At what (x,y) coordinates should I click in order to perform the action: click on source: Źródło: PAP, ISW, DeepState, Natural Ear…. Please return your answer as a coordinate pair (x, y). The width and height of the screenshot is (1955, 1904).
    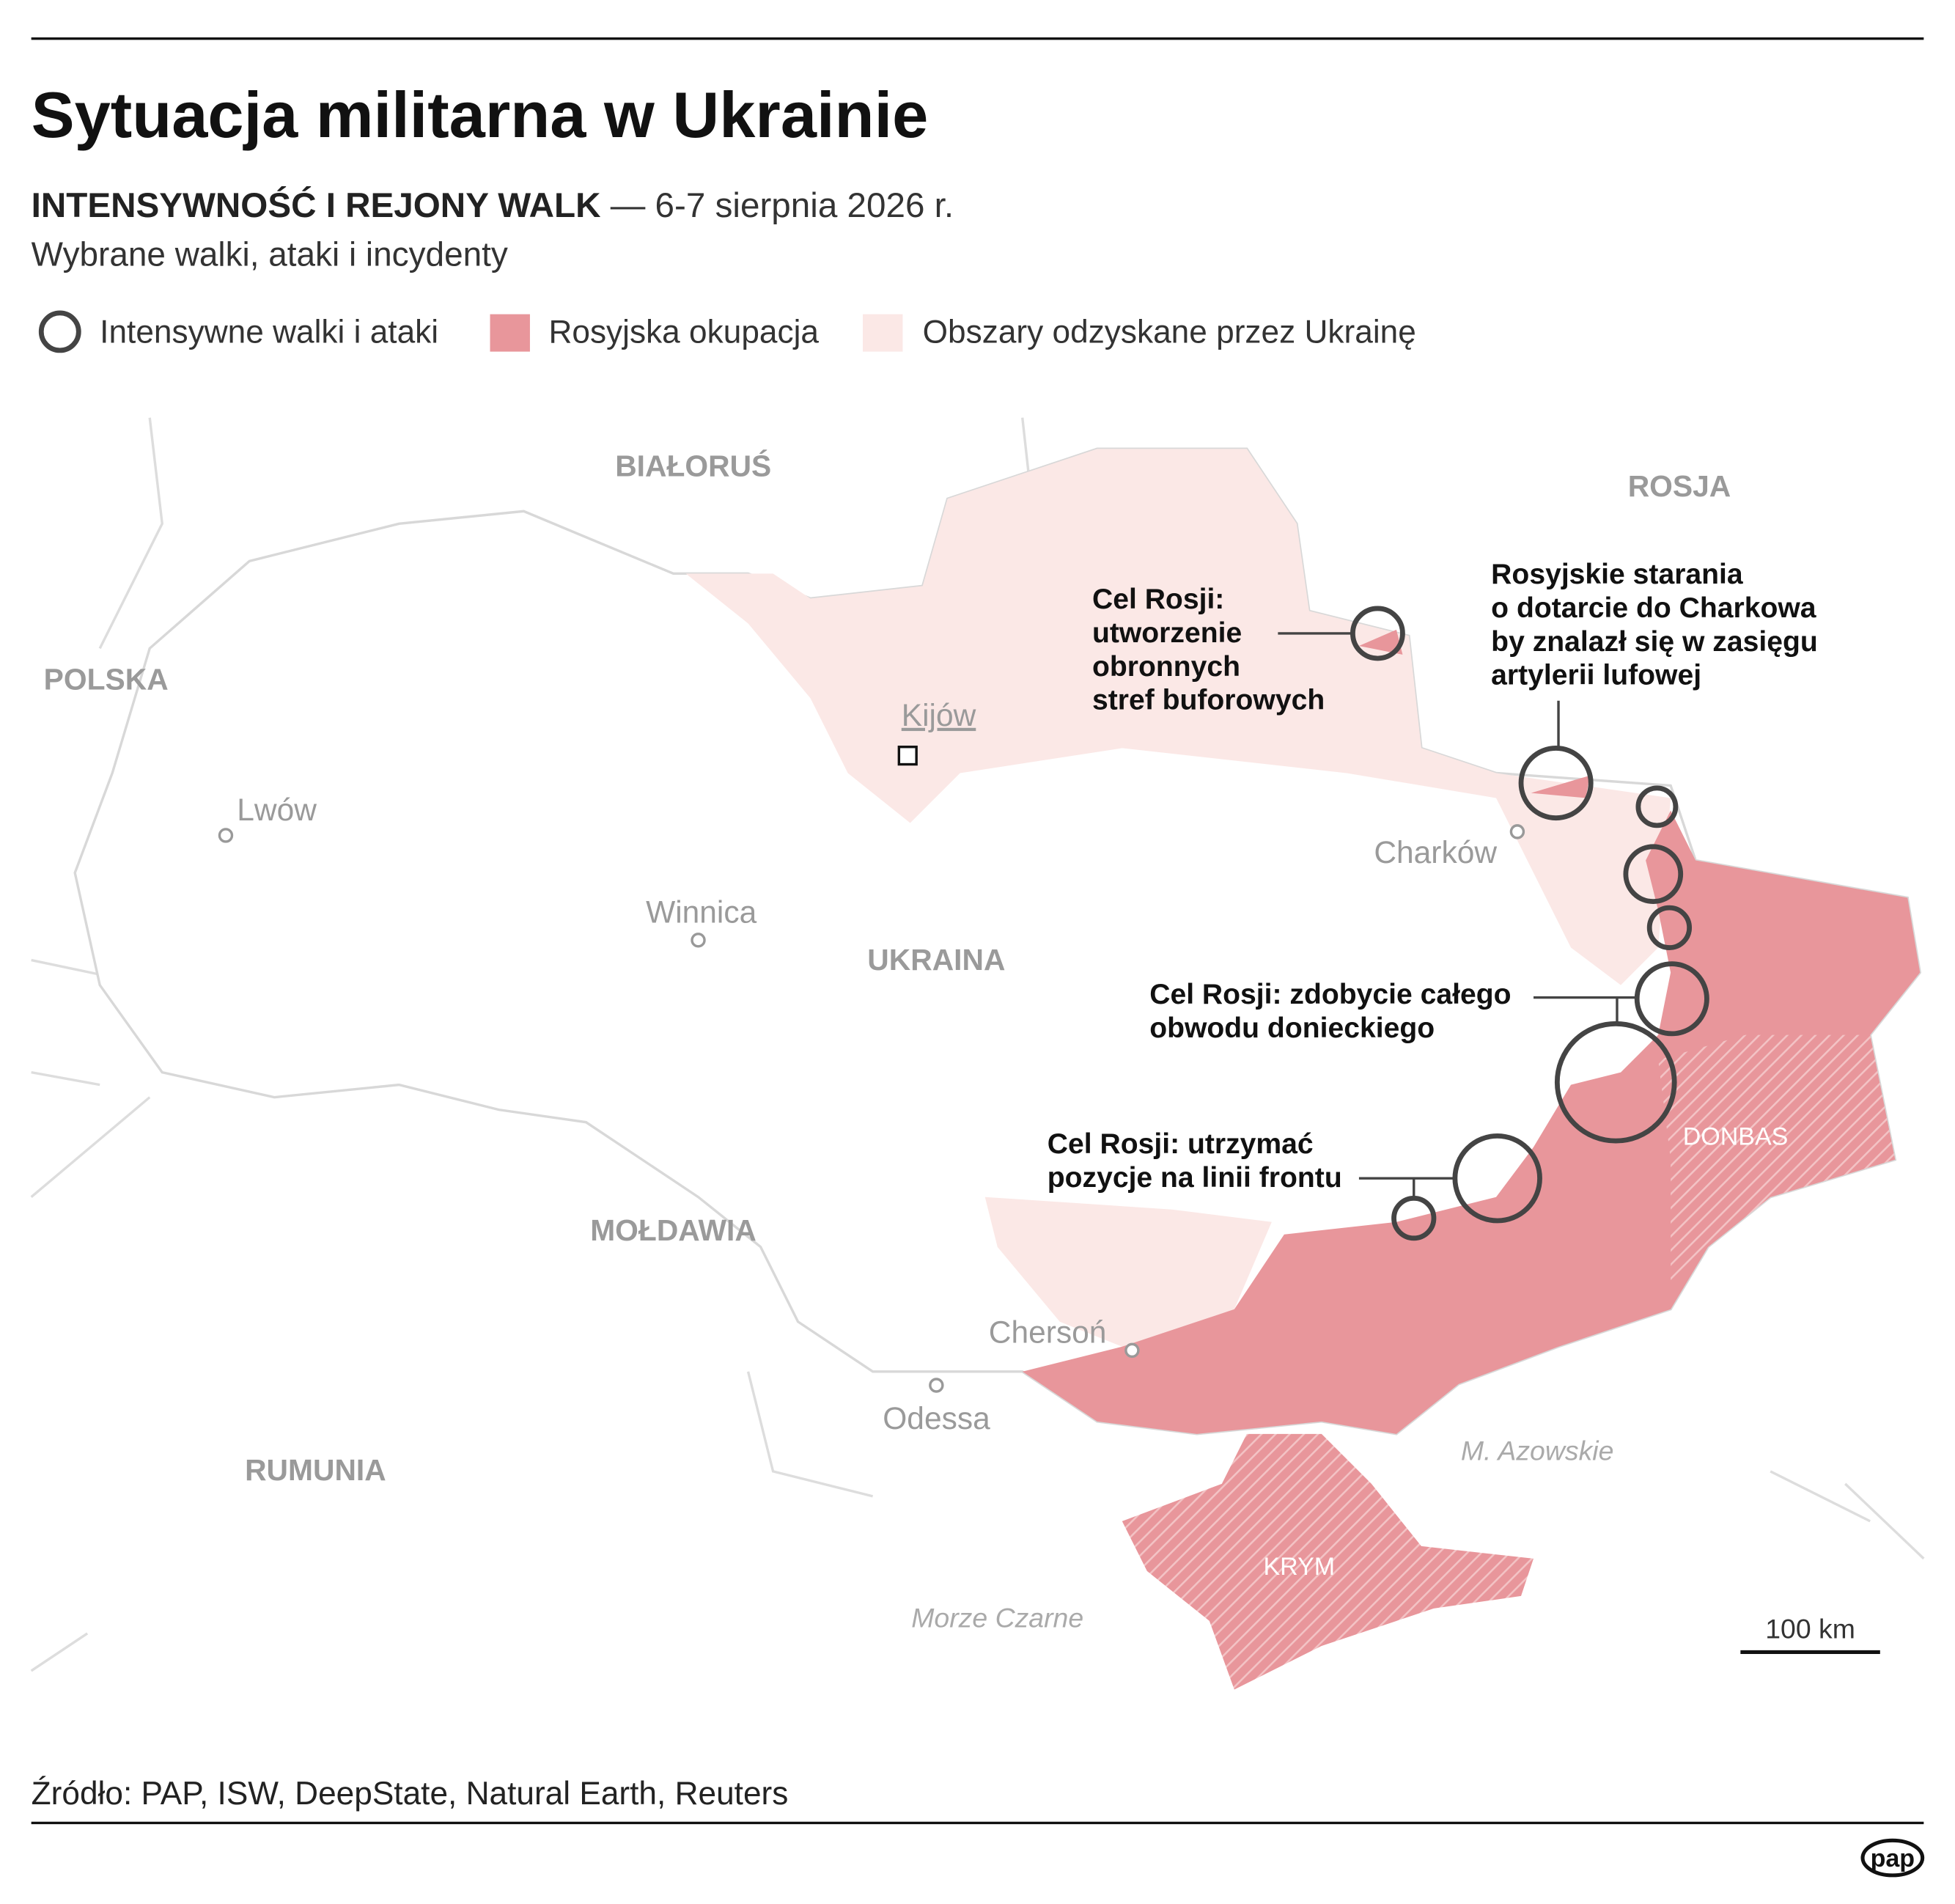
    Looking at the image, I should click on (410, 1794).